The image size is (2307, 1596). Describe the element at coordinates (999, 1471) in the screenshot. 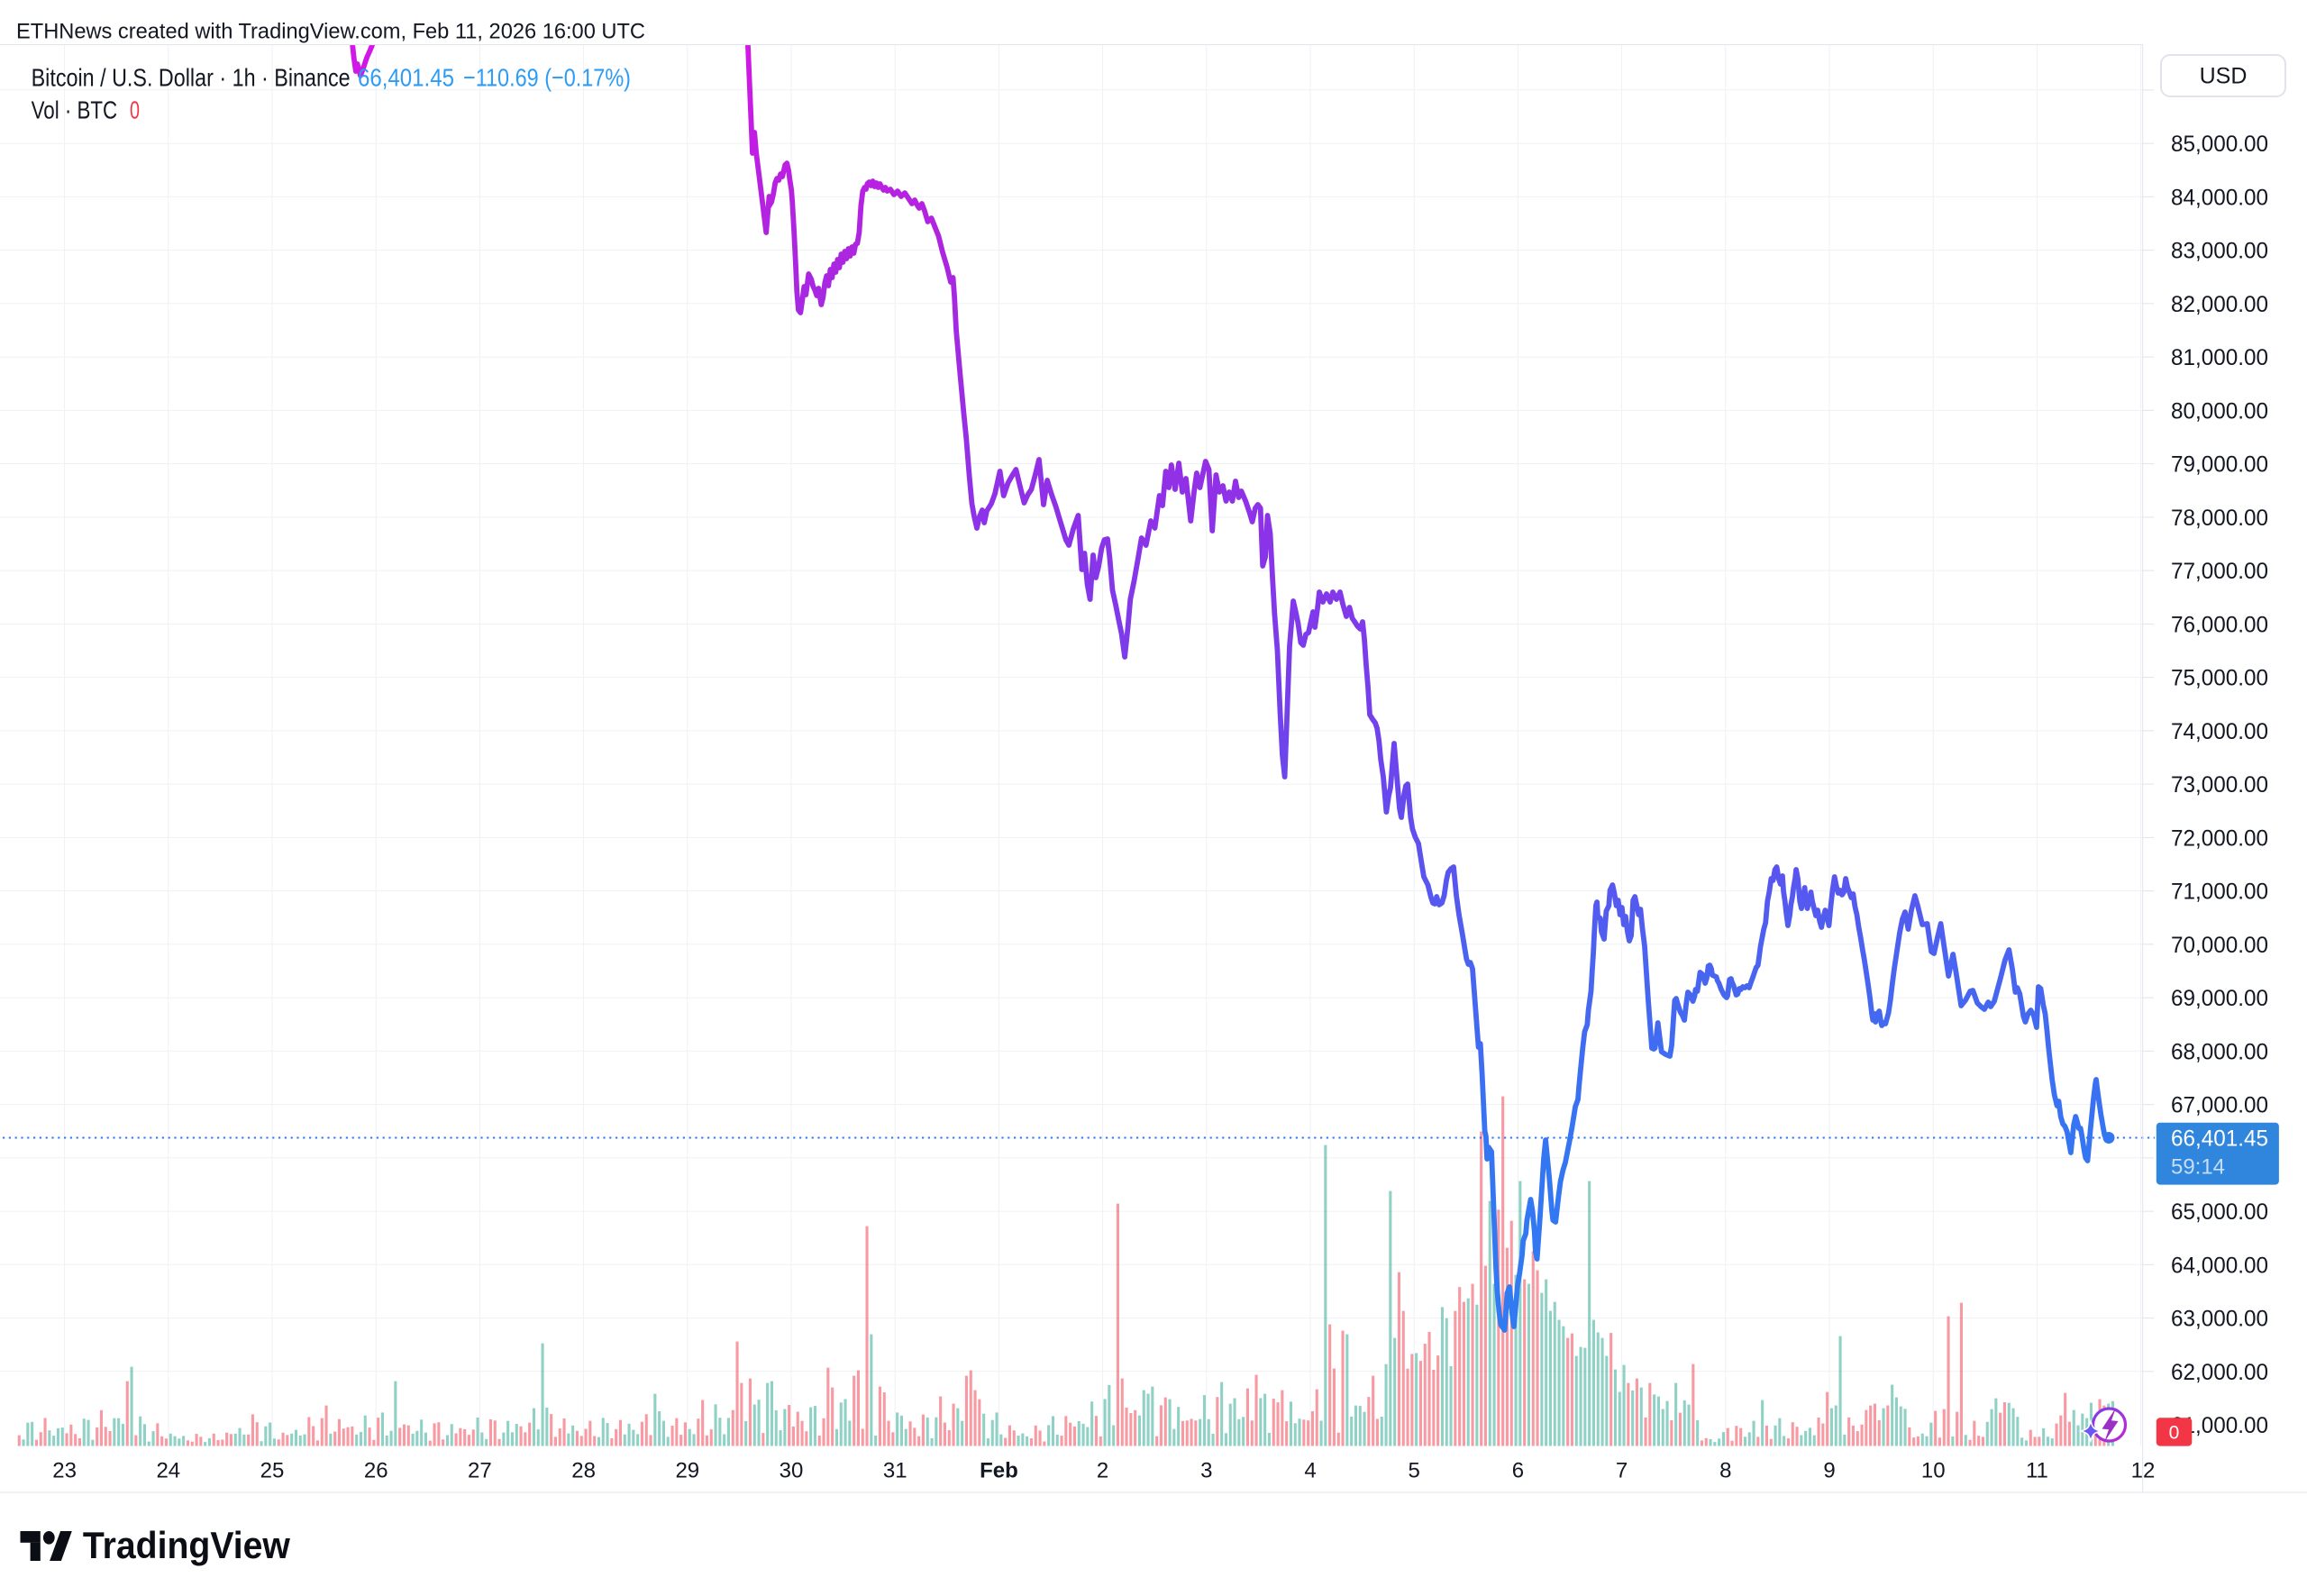

I see `svg-text: Feb` at that location.